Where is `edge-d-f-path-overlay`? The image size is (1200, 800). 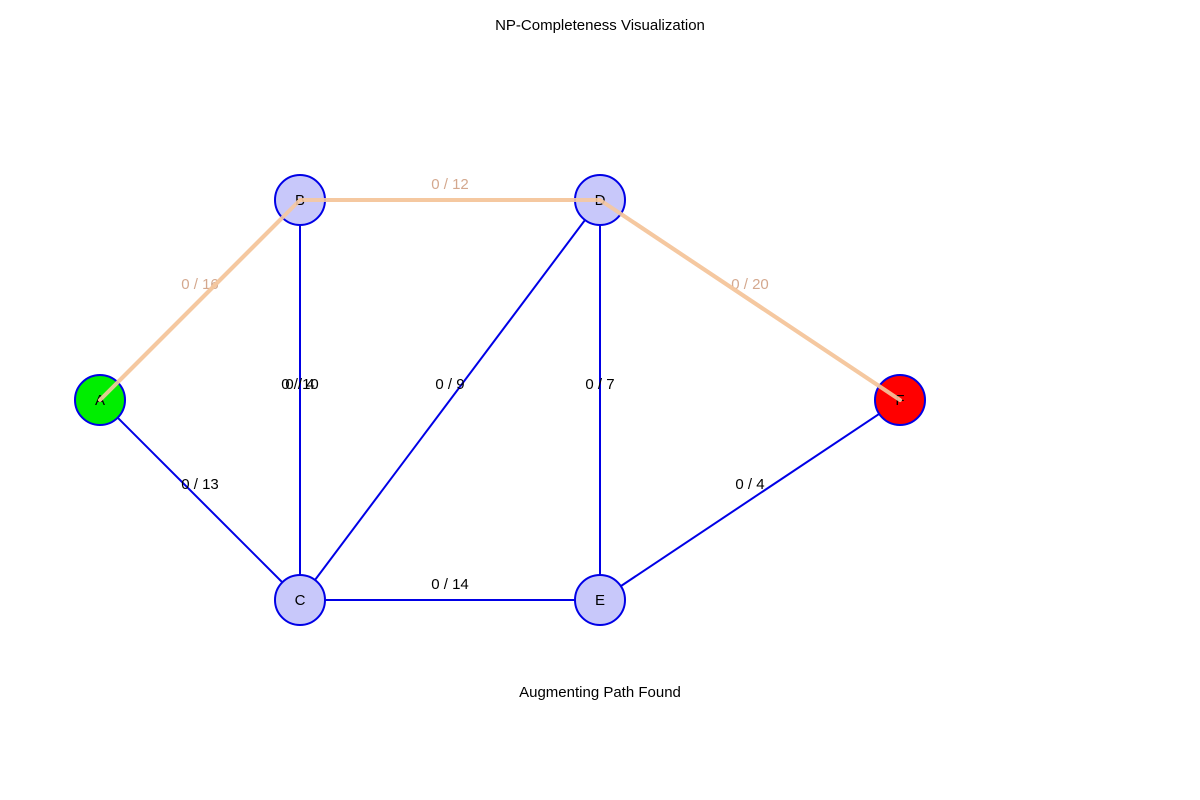 edge-d-f-path-overlay is located at coordinates (750, 300).